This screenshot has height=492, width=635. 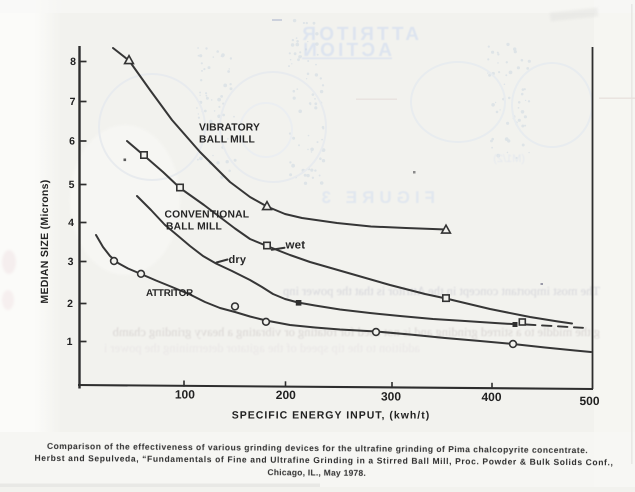 I want to click on svg-text: 1, so click(x=70, y=342).